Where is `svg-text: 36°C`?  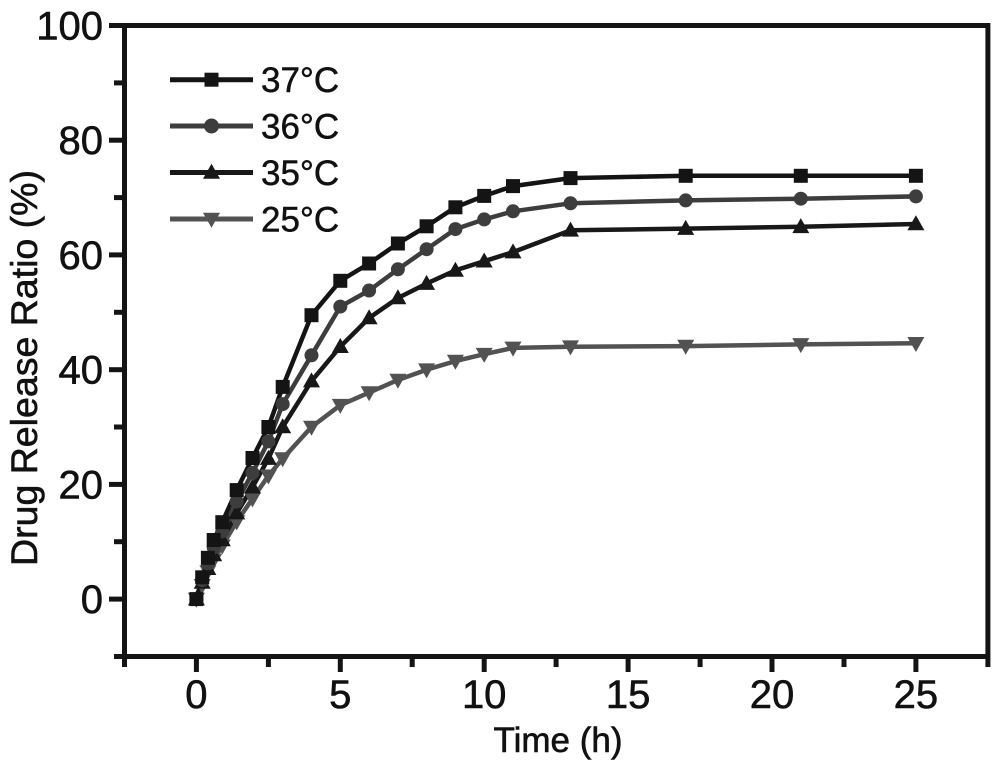
svg-text: 36°C is located at coordinates (300, 127).